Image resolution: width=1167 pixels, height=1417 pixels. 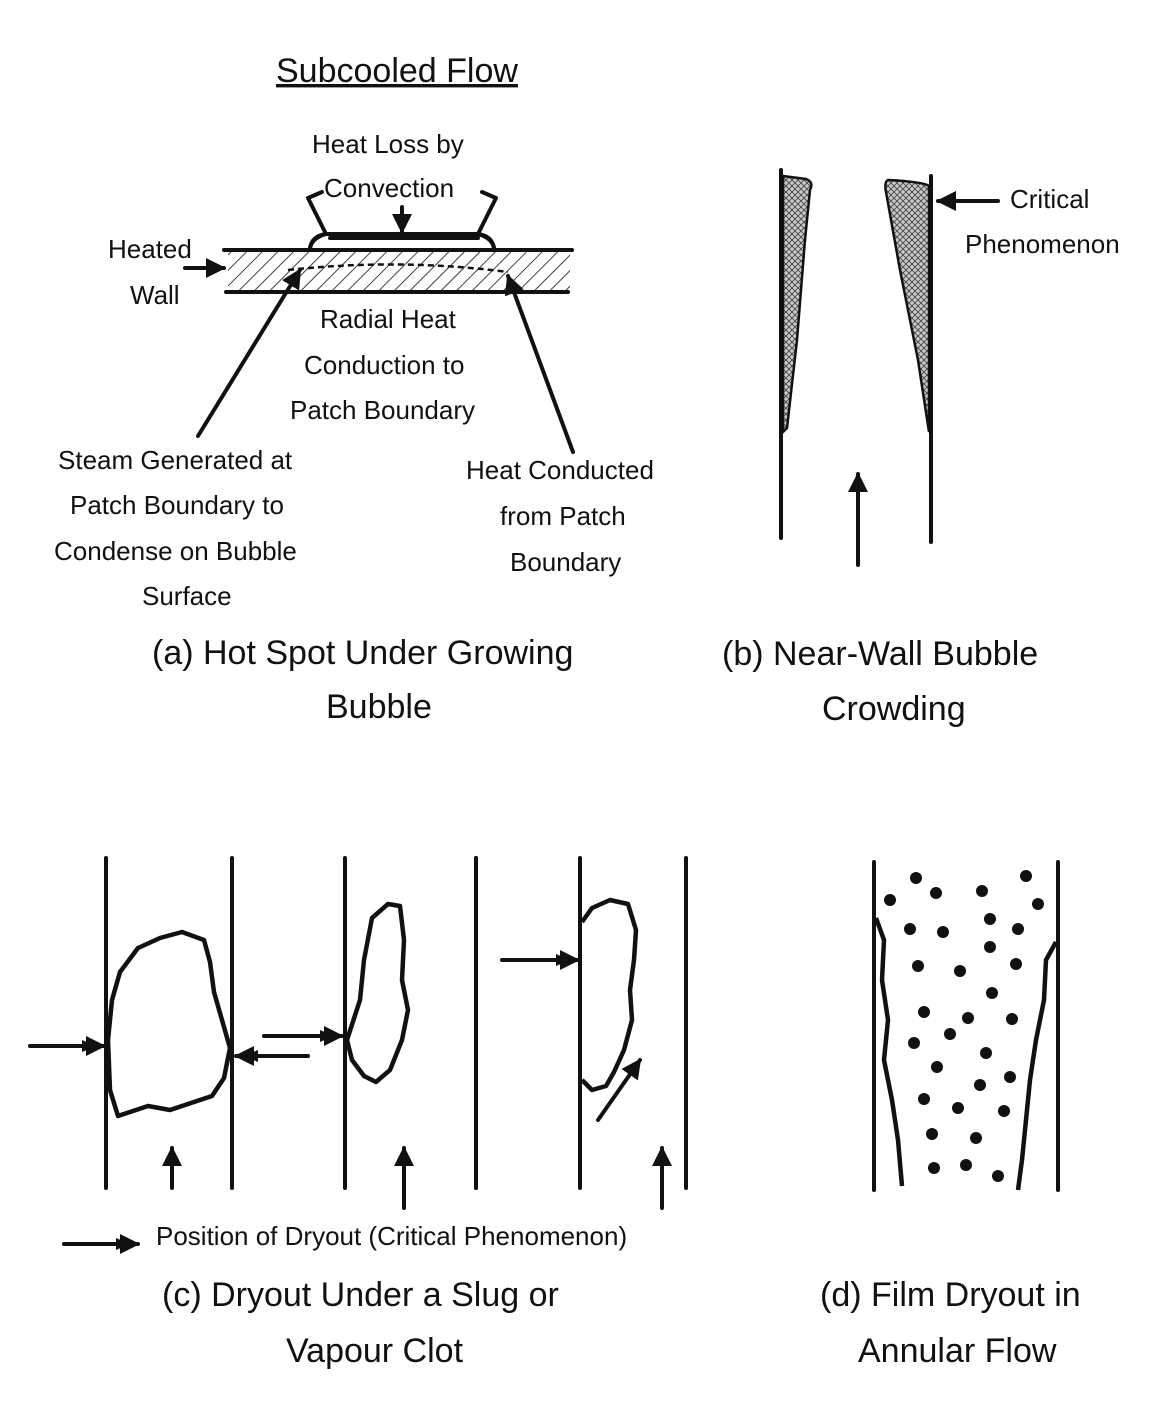 What do you see at coordinates (249, 353) in the screenshot?
I see `steam-arrow-icon` at bounding box center [249, 353].